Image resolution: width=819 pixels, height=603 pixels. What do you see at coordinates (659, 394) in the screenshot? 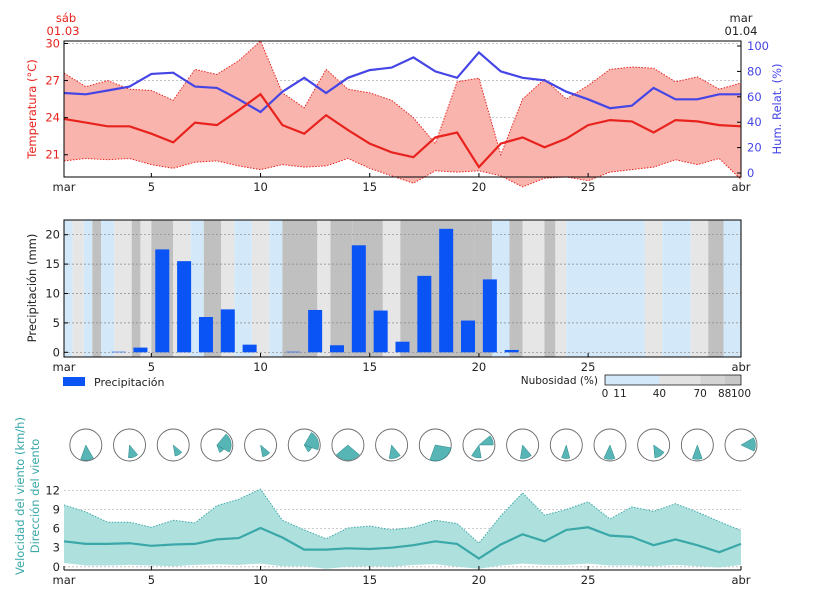
I see `cloud-legend-tick-label: 40` at bounding box center [659, 394].